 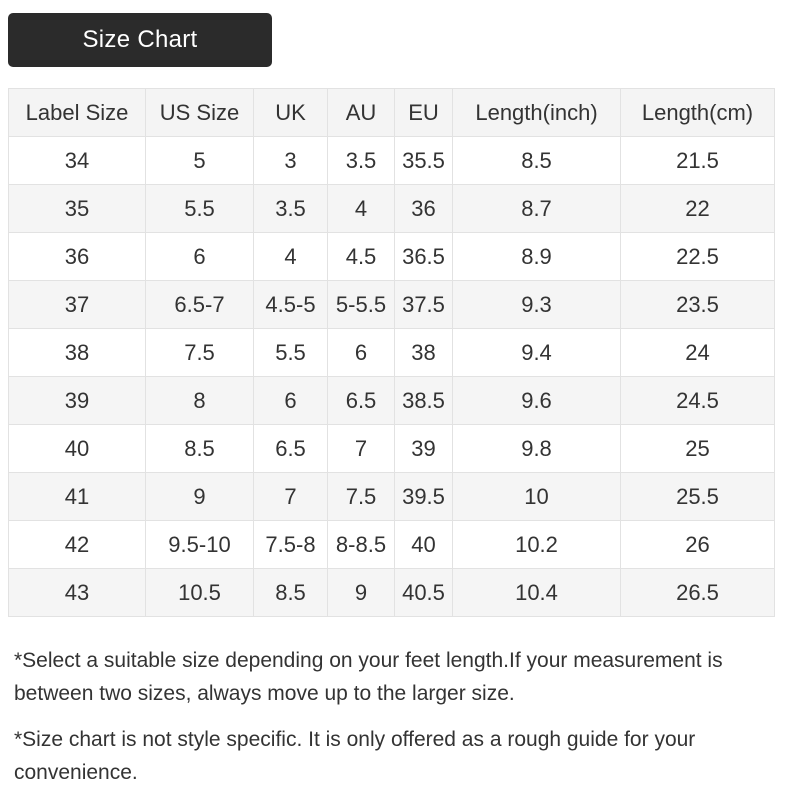 What do you see at coordinates (290, 544) in the screenshot?
I see `table-cell: 7.5-8` at bounding box center [290, 544].